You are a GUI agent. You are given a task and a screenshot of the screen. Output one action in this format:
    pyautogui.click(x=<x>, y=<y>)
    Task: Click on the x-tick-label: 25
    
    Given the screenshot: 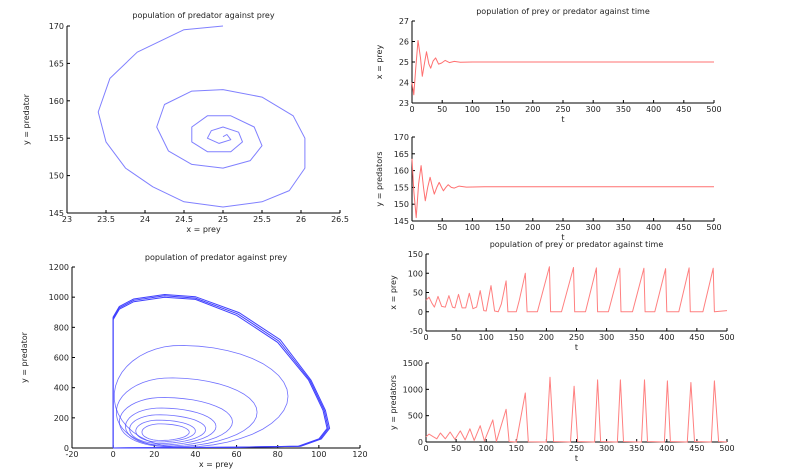 What is the action you would take?
    pyautogui.click(x=223, y=219)
    